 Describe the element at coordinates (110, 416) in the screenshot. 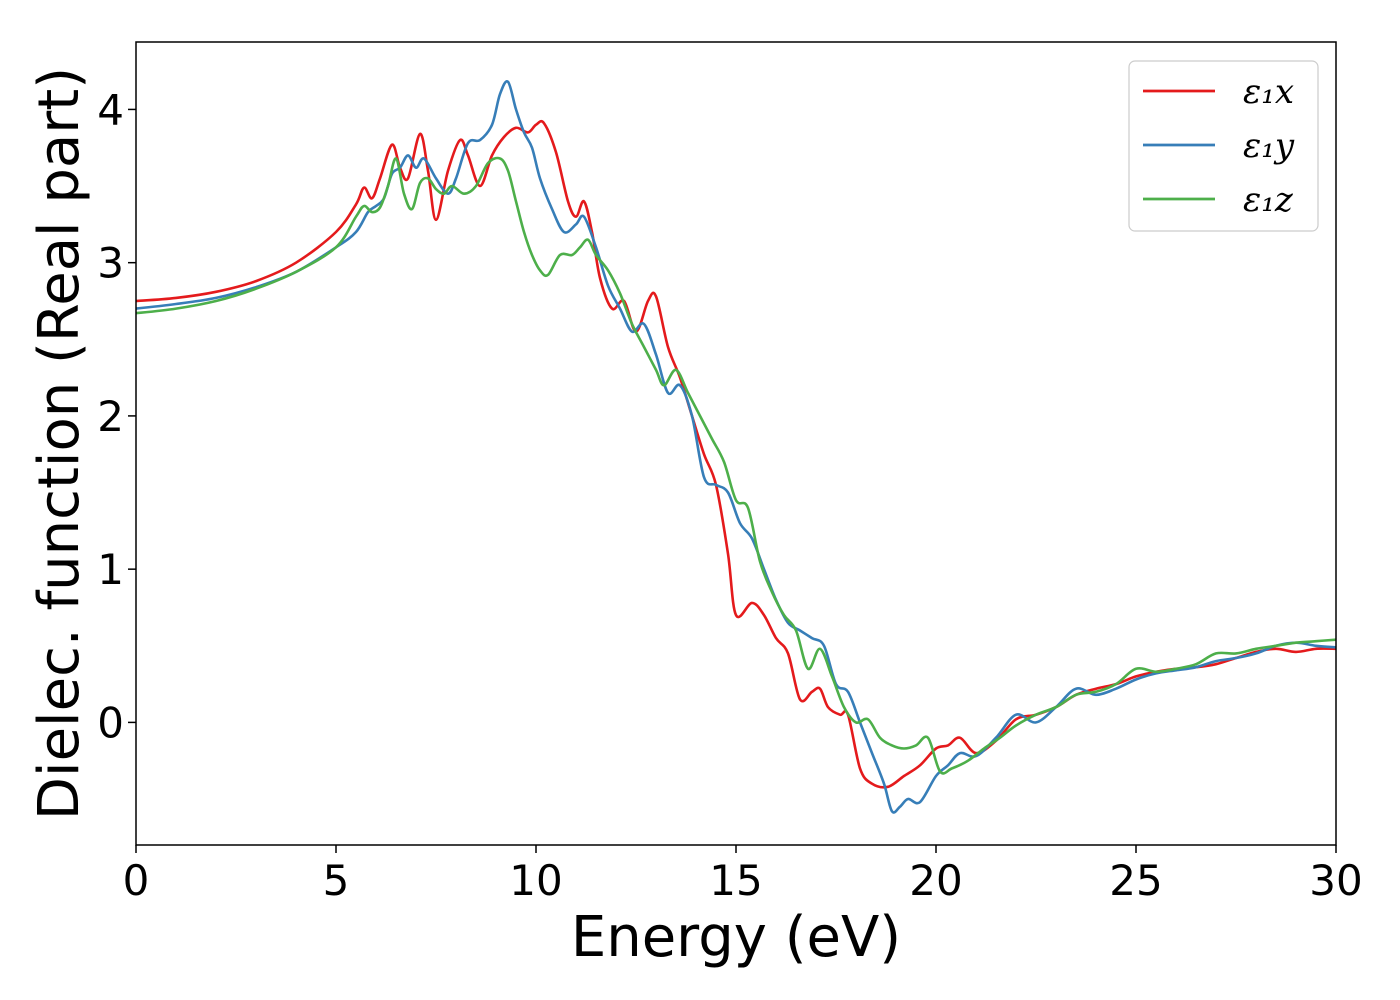

I see `y-tick-label: 2` at that location.